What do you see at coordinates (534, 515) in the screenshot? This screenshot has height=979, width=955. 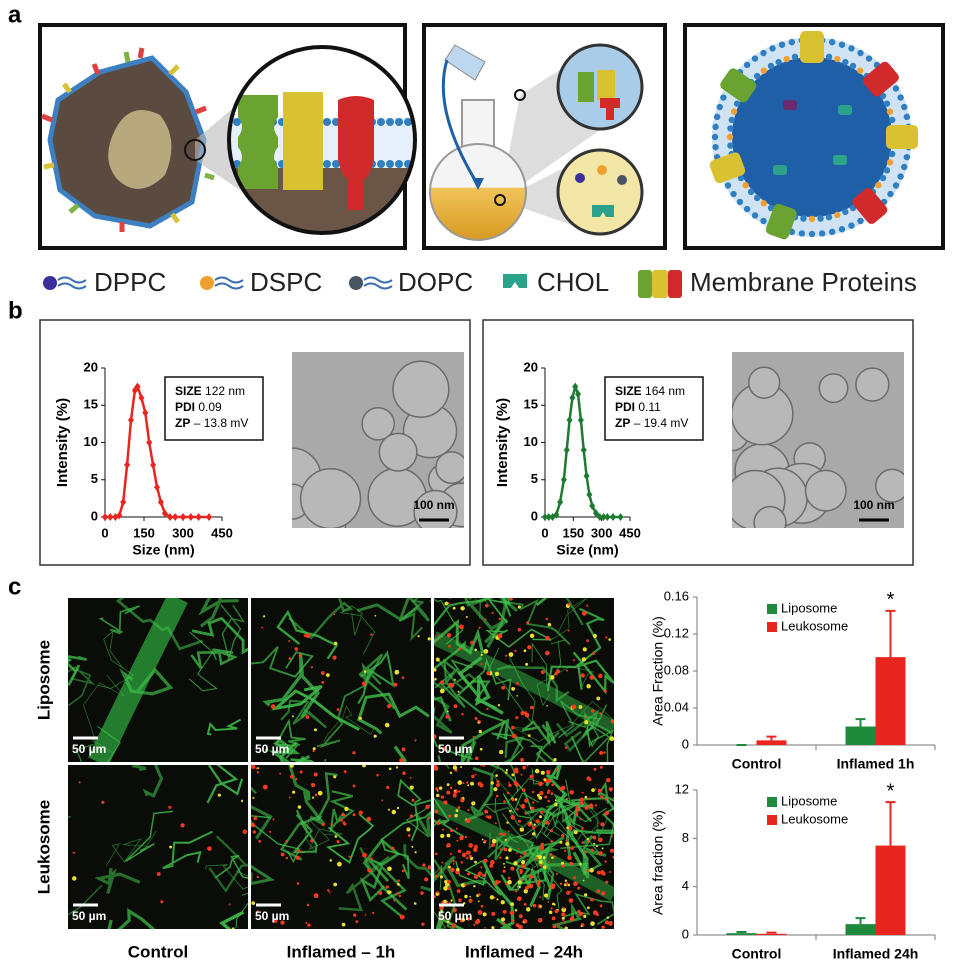 I see `y-tick-label: 0` at bounding box center [534, 515].